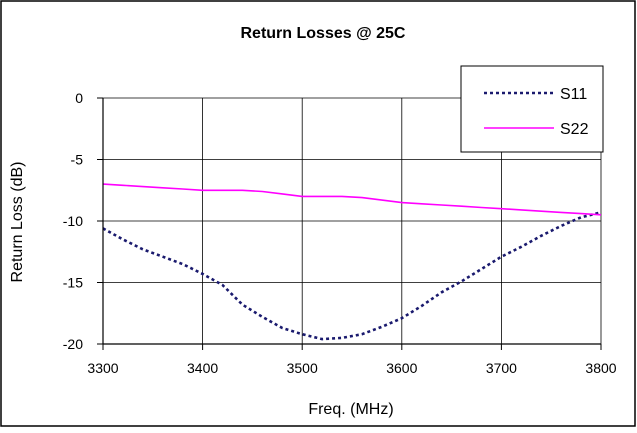 The image size is (637, 433). I want to click on y-tick-label: -5, so click(77, 160).